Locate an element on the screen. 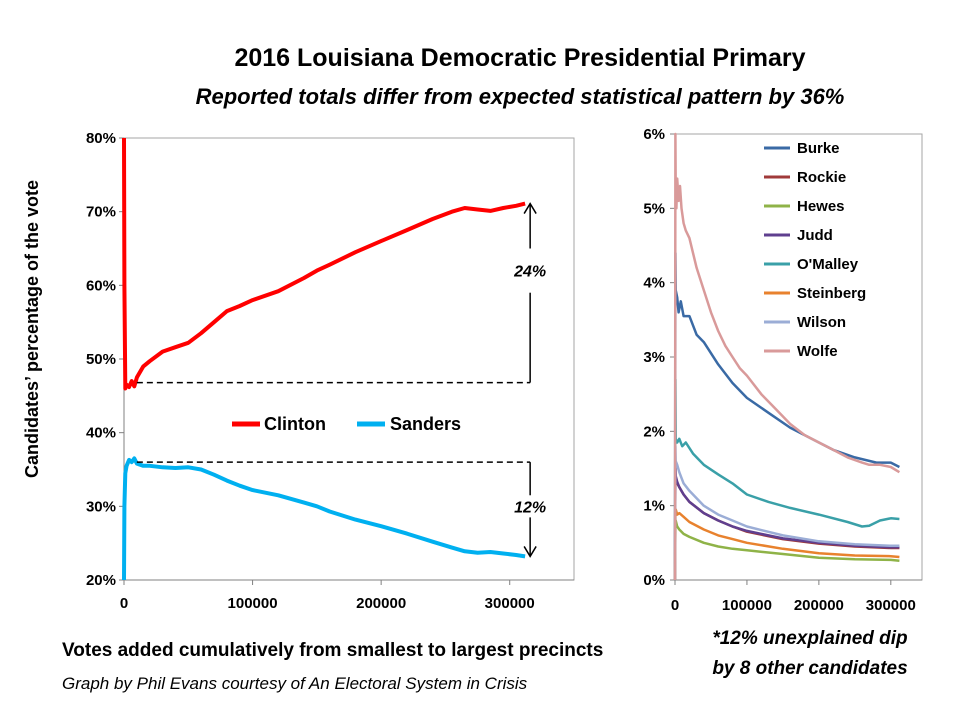  series-clinton is located at coordinates (324, 264).